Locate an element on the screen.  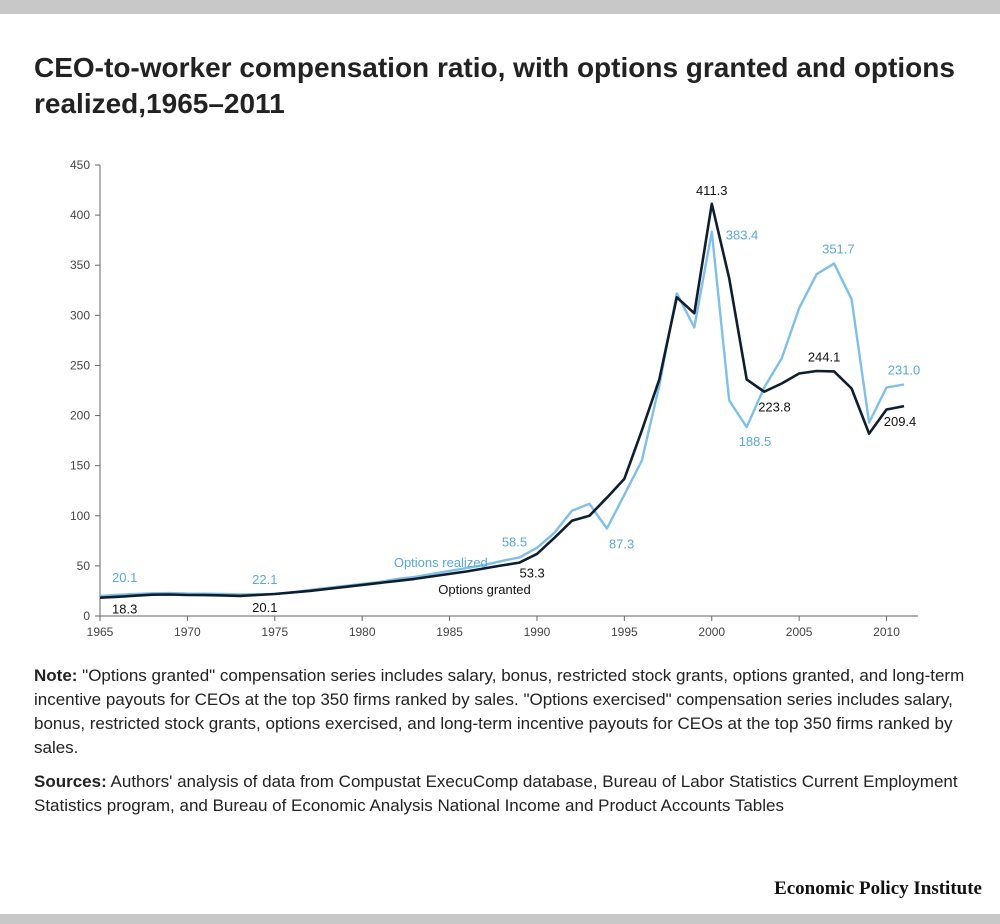
y-tick-label: 200 is located at coordinates (80, 416).